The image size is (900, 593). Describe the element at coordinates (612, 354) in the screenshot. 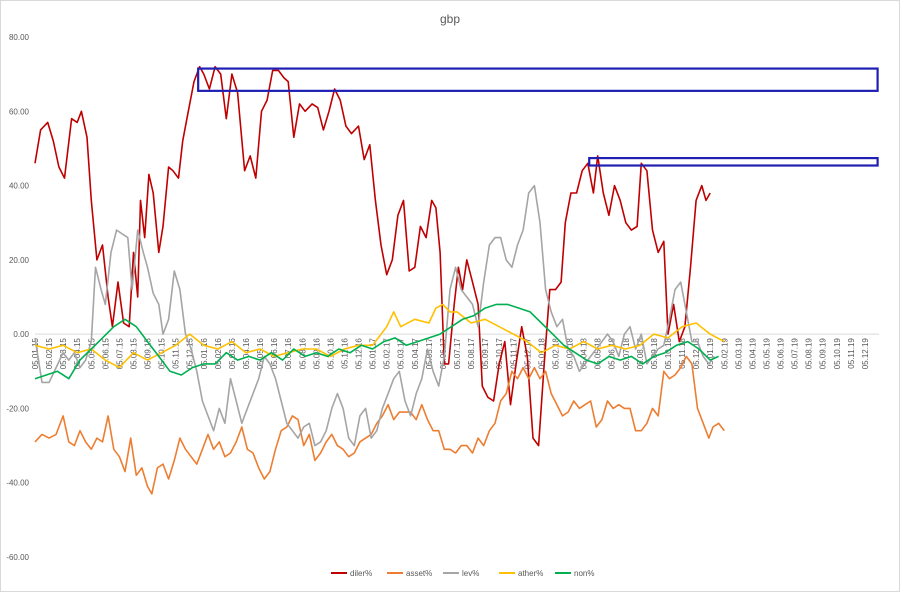

I see `x-tick-label: 05.06.18` at that location.